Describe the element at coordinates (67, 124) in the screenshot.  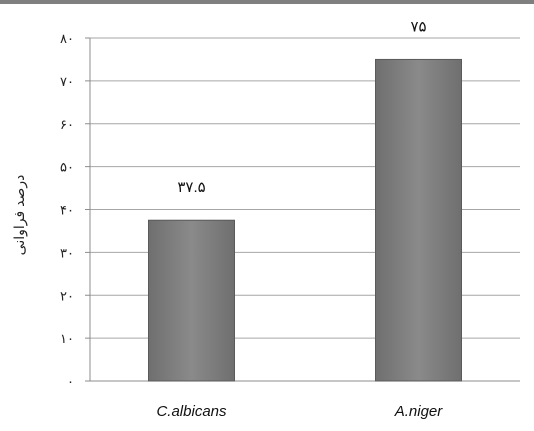
I see `y-tick-label: ۶۰` at that location.